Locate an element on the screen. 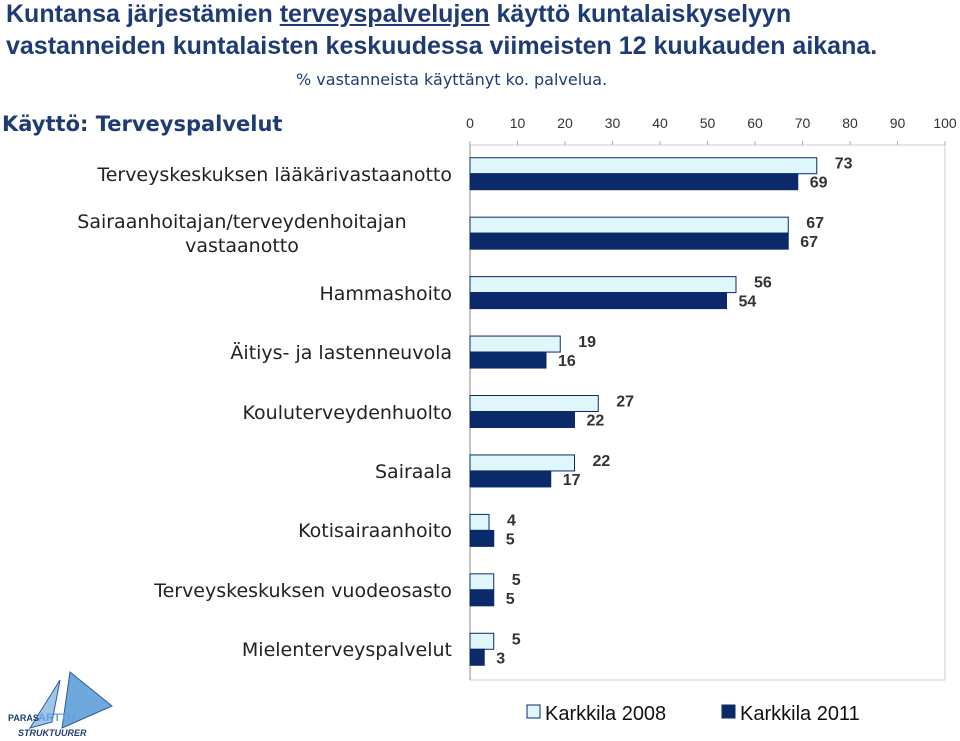 The image size is (960, 741). value-label: 73 is located at coordinates (844, 164).